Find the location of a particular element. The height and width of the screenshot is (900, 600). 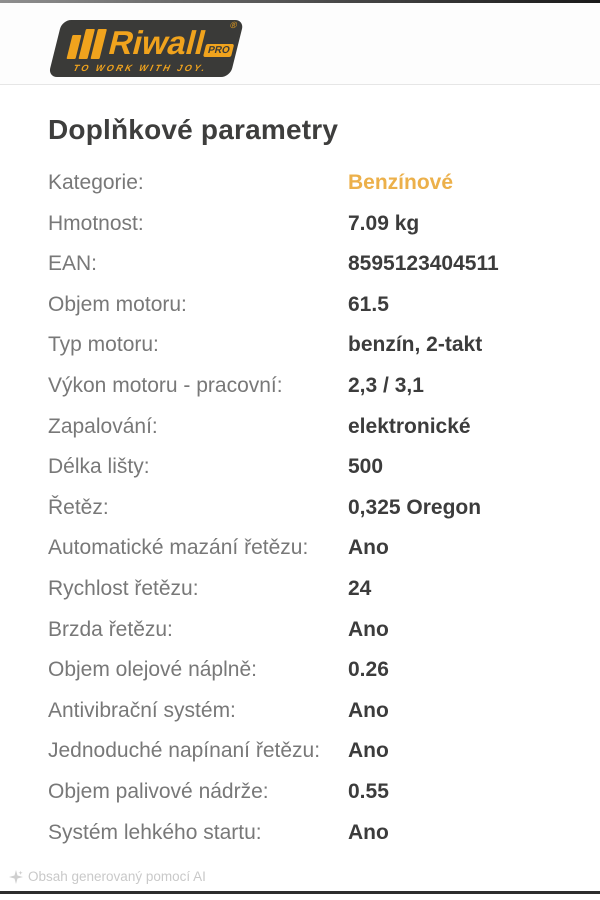

parameter-value: 24 is located at coordinates (360, 588).